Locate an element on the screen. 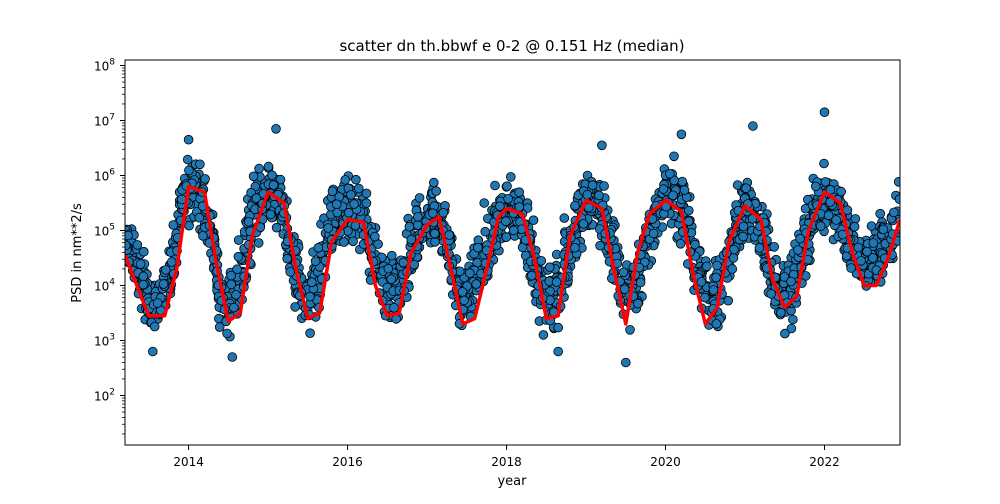 The width and height of the screenshot is (1000, 504). x-tick-label: 2018 is located at coordinates (506, 462).